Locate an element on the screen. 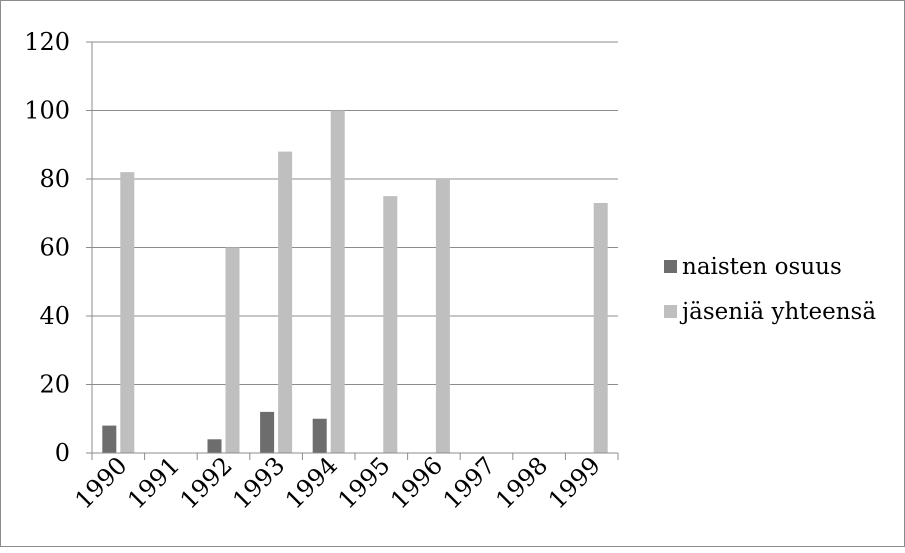  x-tick-label-1990: 1990 is located at coordinates (101, 482).